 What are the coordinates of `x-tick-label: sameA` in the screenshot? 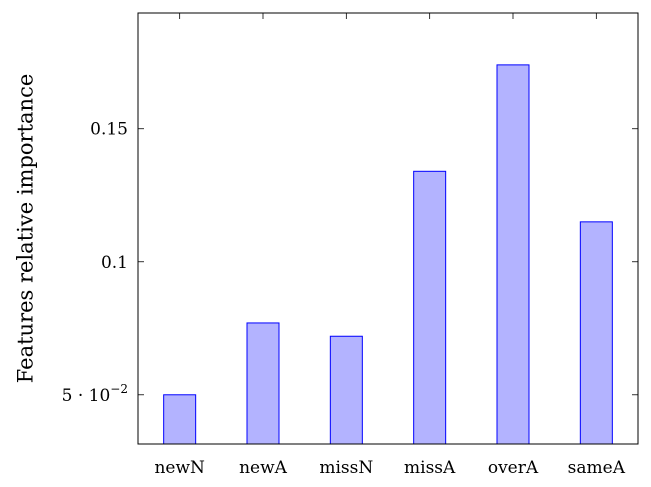 It's located at (597, 468).